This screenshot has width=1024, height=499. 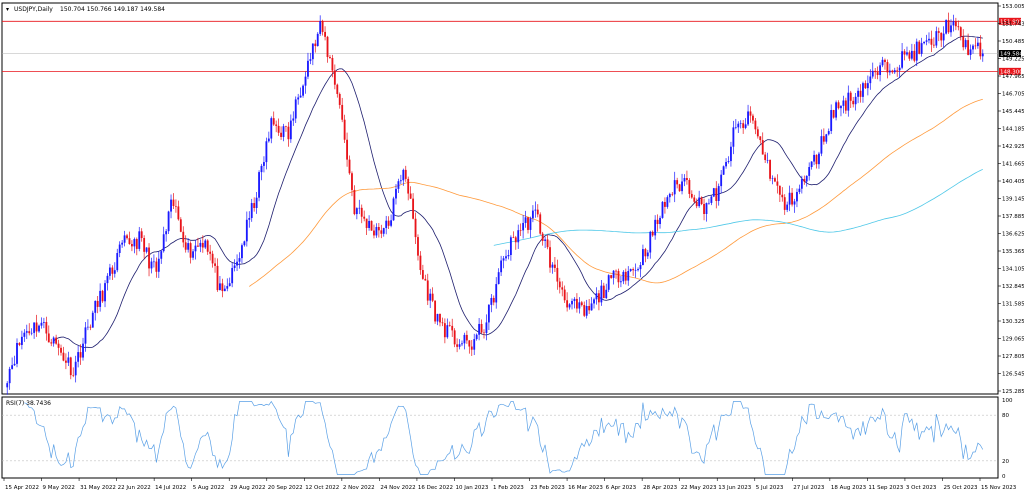 What do you see at coordinates (1013, 322) in the screenshot?
I see `price-tick-label: 130.325` at bounding box center [1013, 322].